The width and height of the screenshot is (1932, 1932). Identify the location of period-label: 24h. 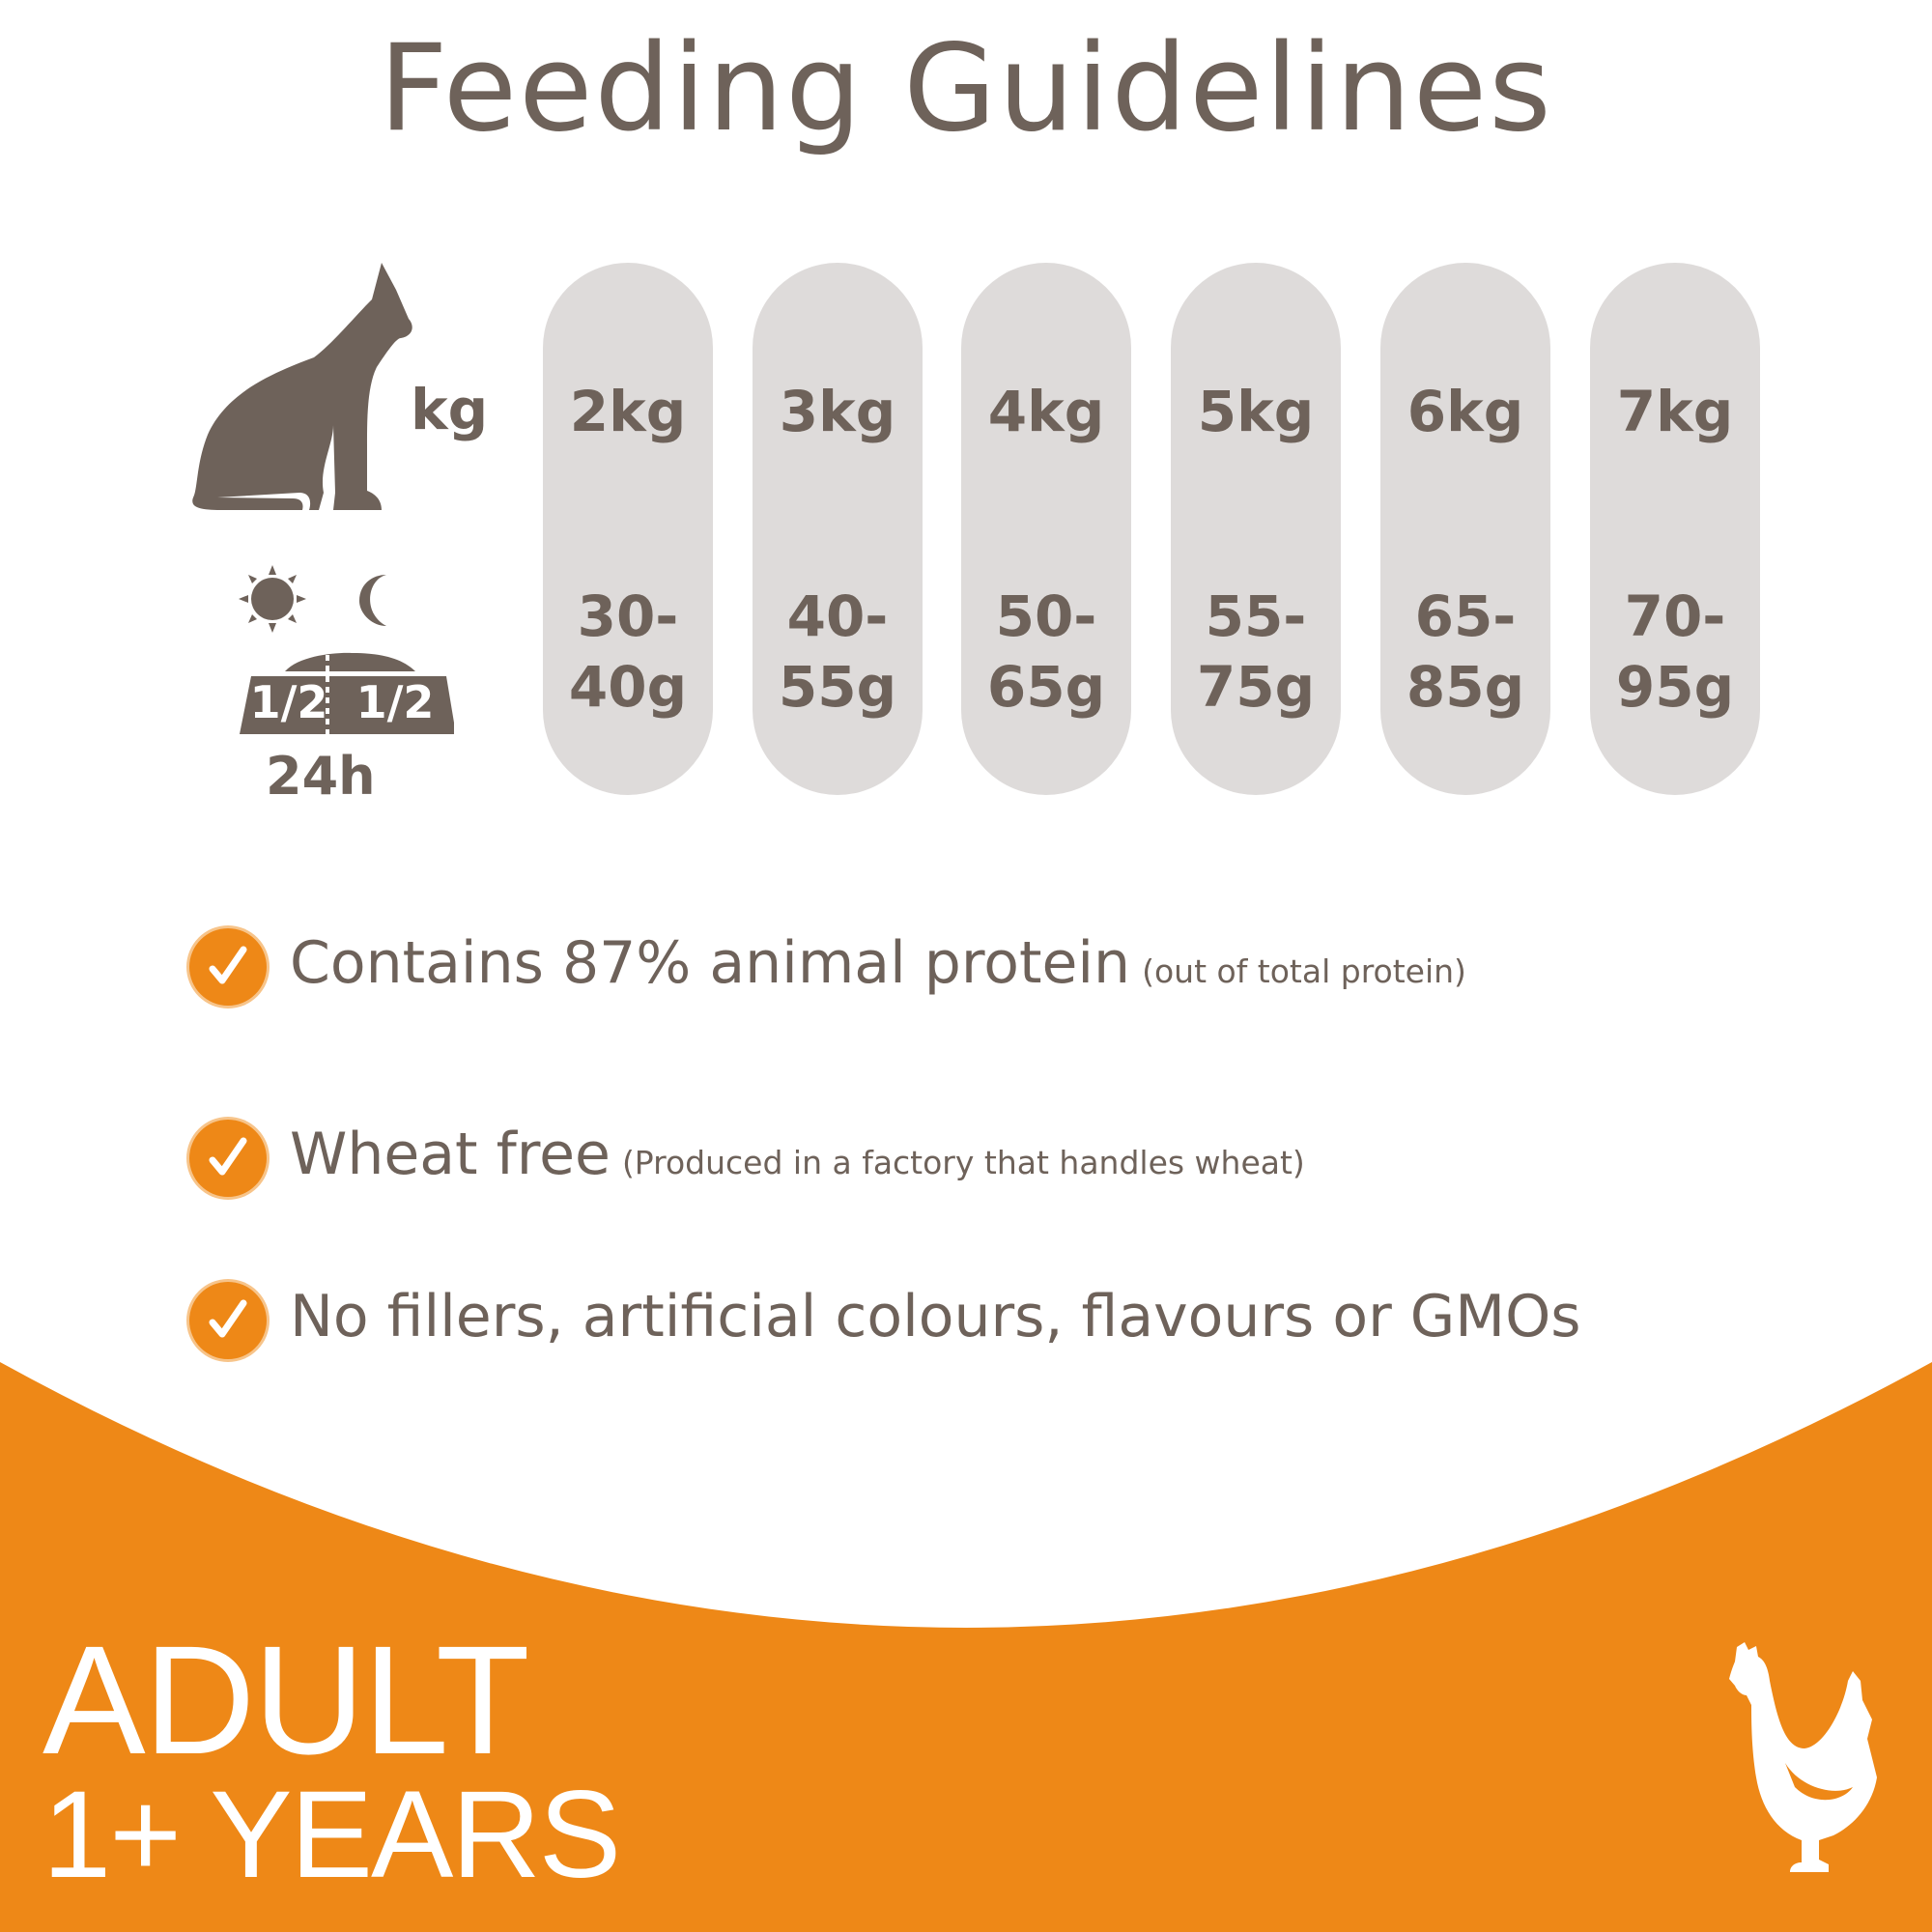
(321, 776).